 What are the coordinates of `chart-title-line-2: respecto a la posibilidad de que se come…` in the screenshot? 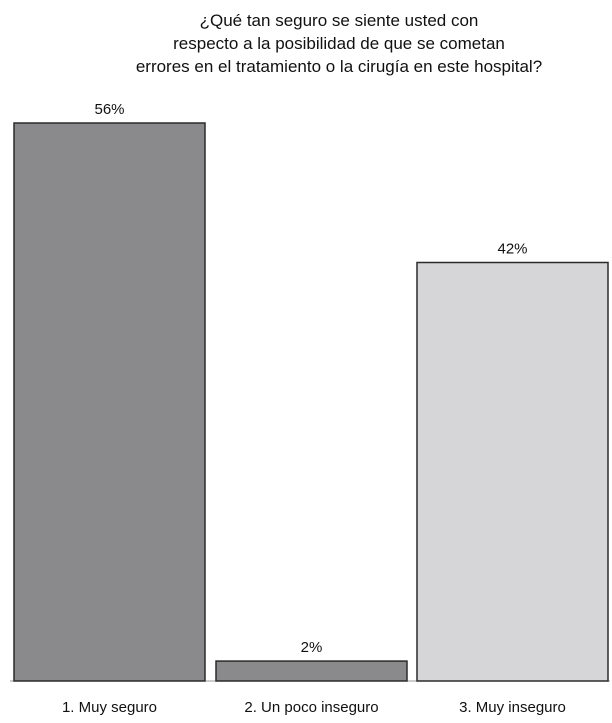 It's located at (339, 43).